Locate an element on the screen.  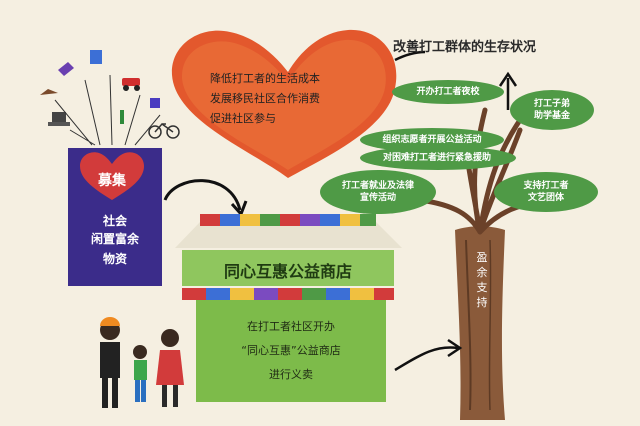
store-awning is located at coordinates (288, 294).